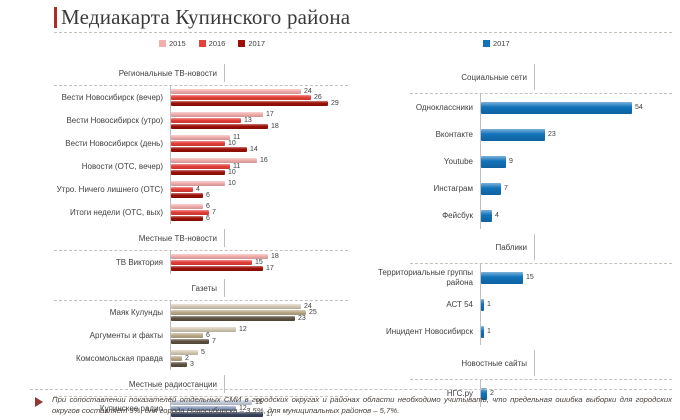 The width and height of the screenshot is (680, 420). I want to click on category-label: Вести Новосибирск (день), so click(114, 144).